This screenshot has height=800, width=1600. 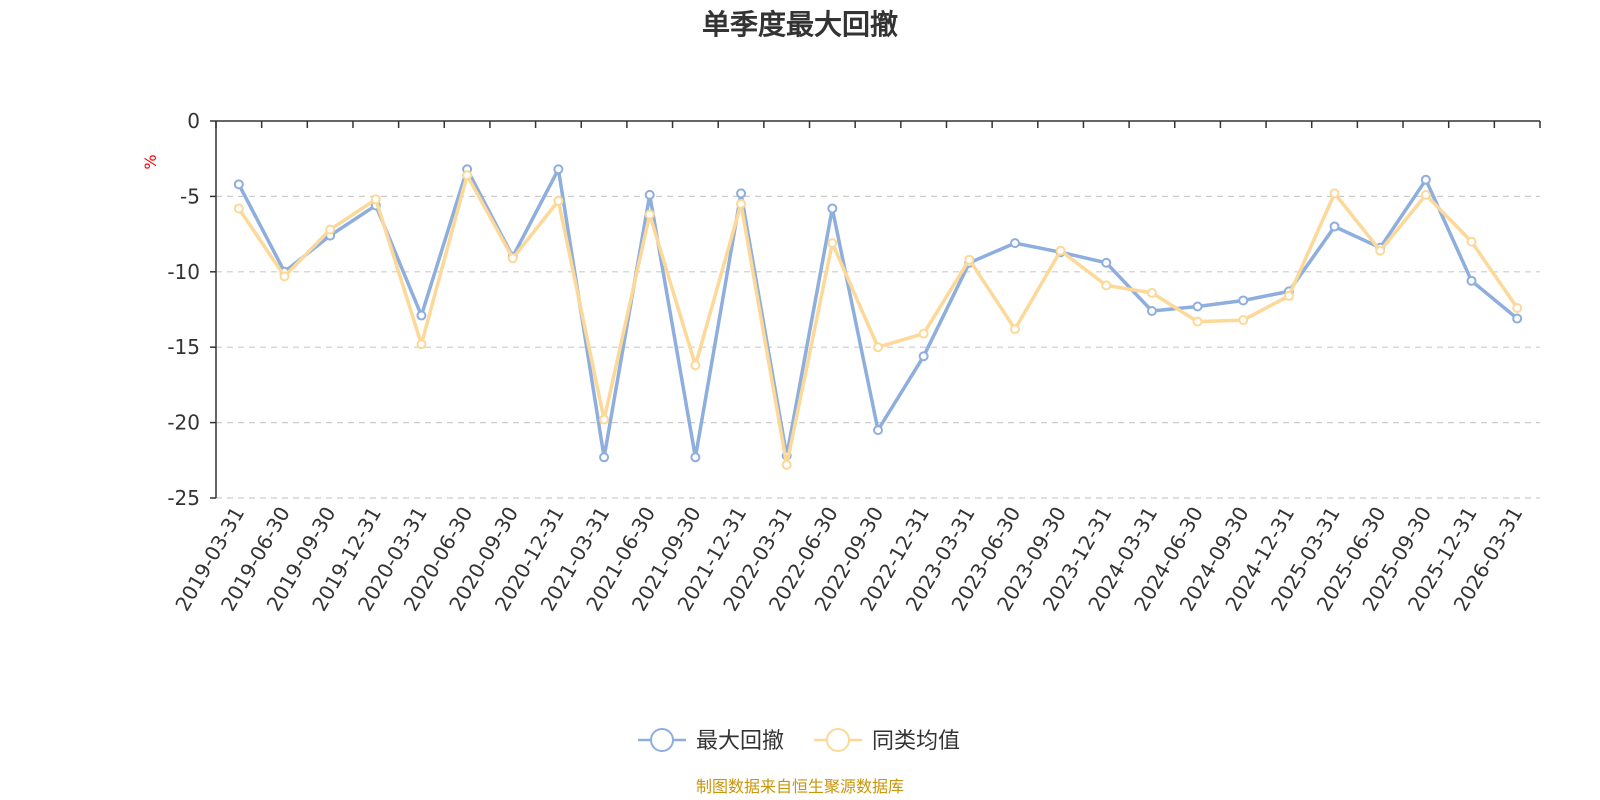 I want to click on y-tick-label: -5, so click(x=190, y=196).